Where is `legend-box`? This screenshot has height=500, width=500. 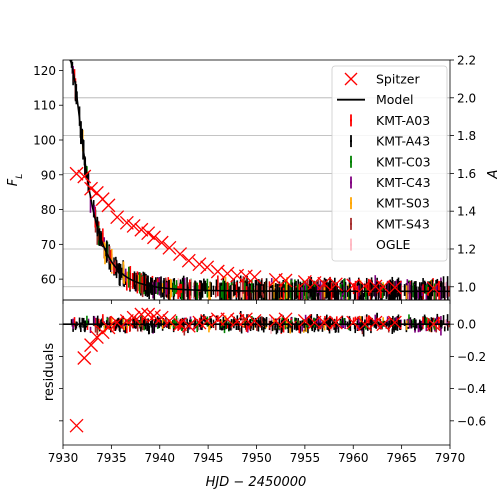
legend-box is located at coordinates (389, 163).